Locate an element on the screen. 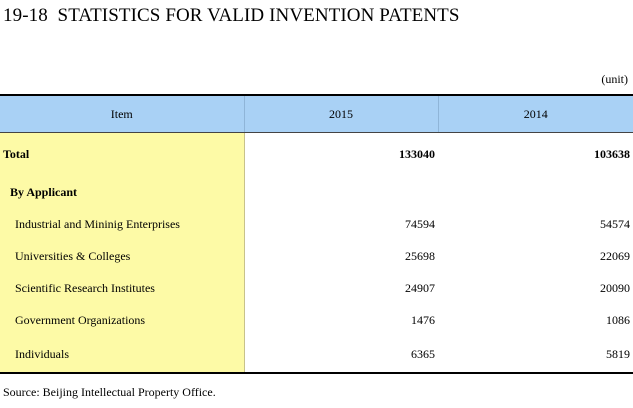 Image resolution: width=633 pixels, height=408 pixels. cell-2014: 54574 is located at coordinates (615, 223).